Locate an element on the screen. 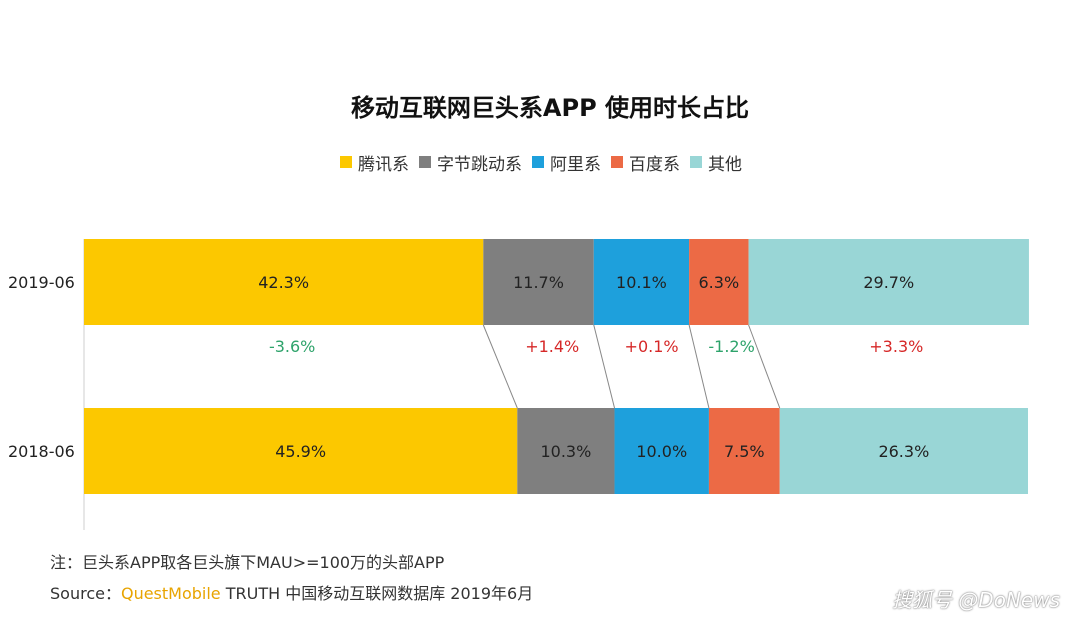 This screenshot has height=617, width=1078. change-label: -1.2% is located at coordinates (731, 346).